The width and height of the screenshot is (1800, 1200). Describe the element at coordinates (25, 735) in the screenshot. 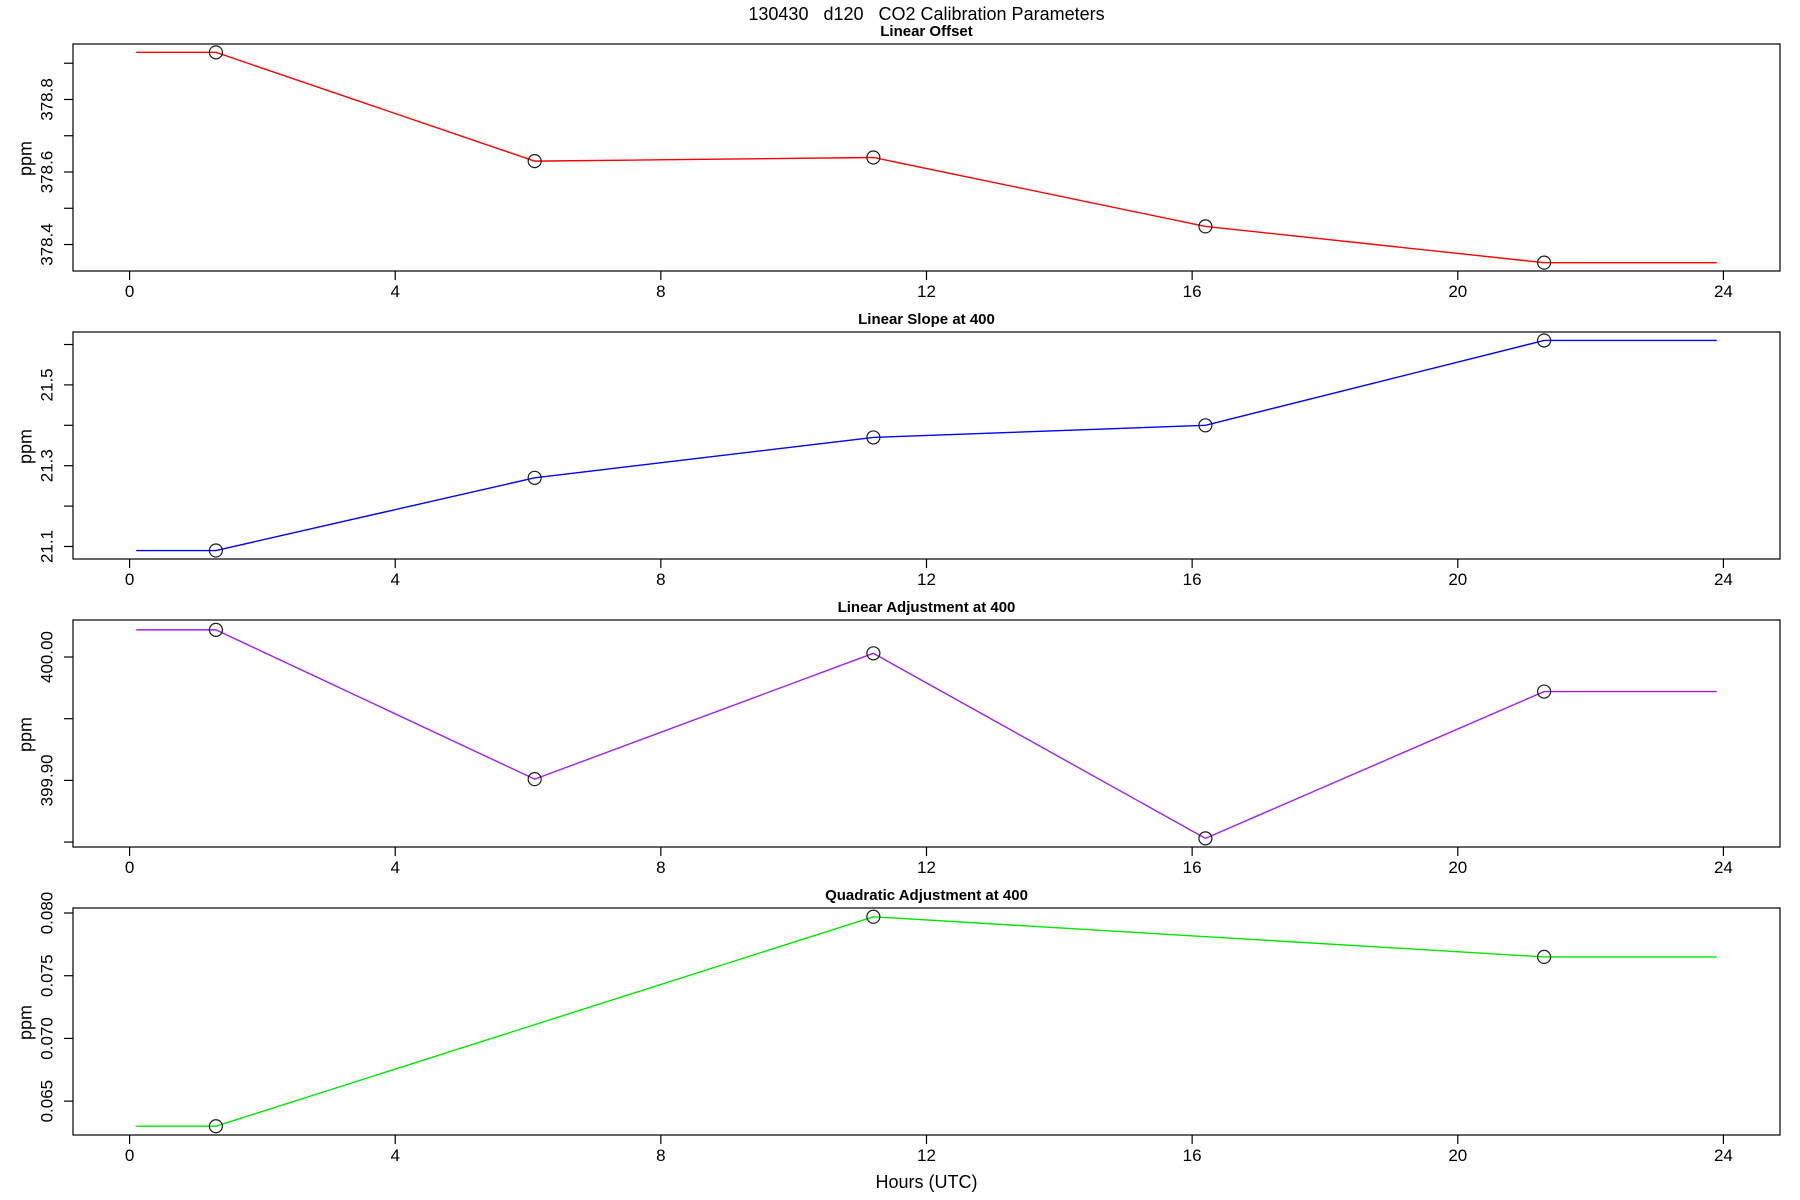

I see `y-axis-label-panel-3: ppm` at that location.